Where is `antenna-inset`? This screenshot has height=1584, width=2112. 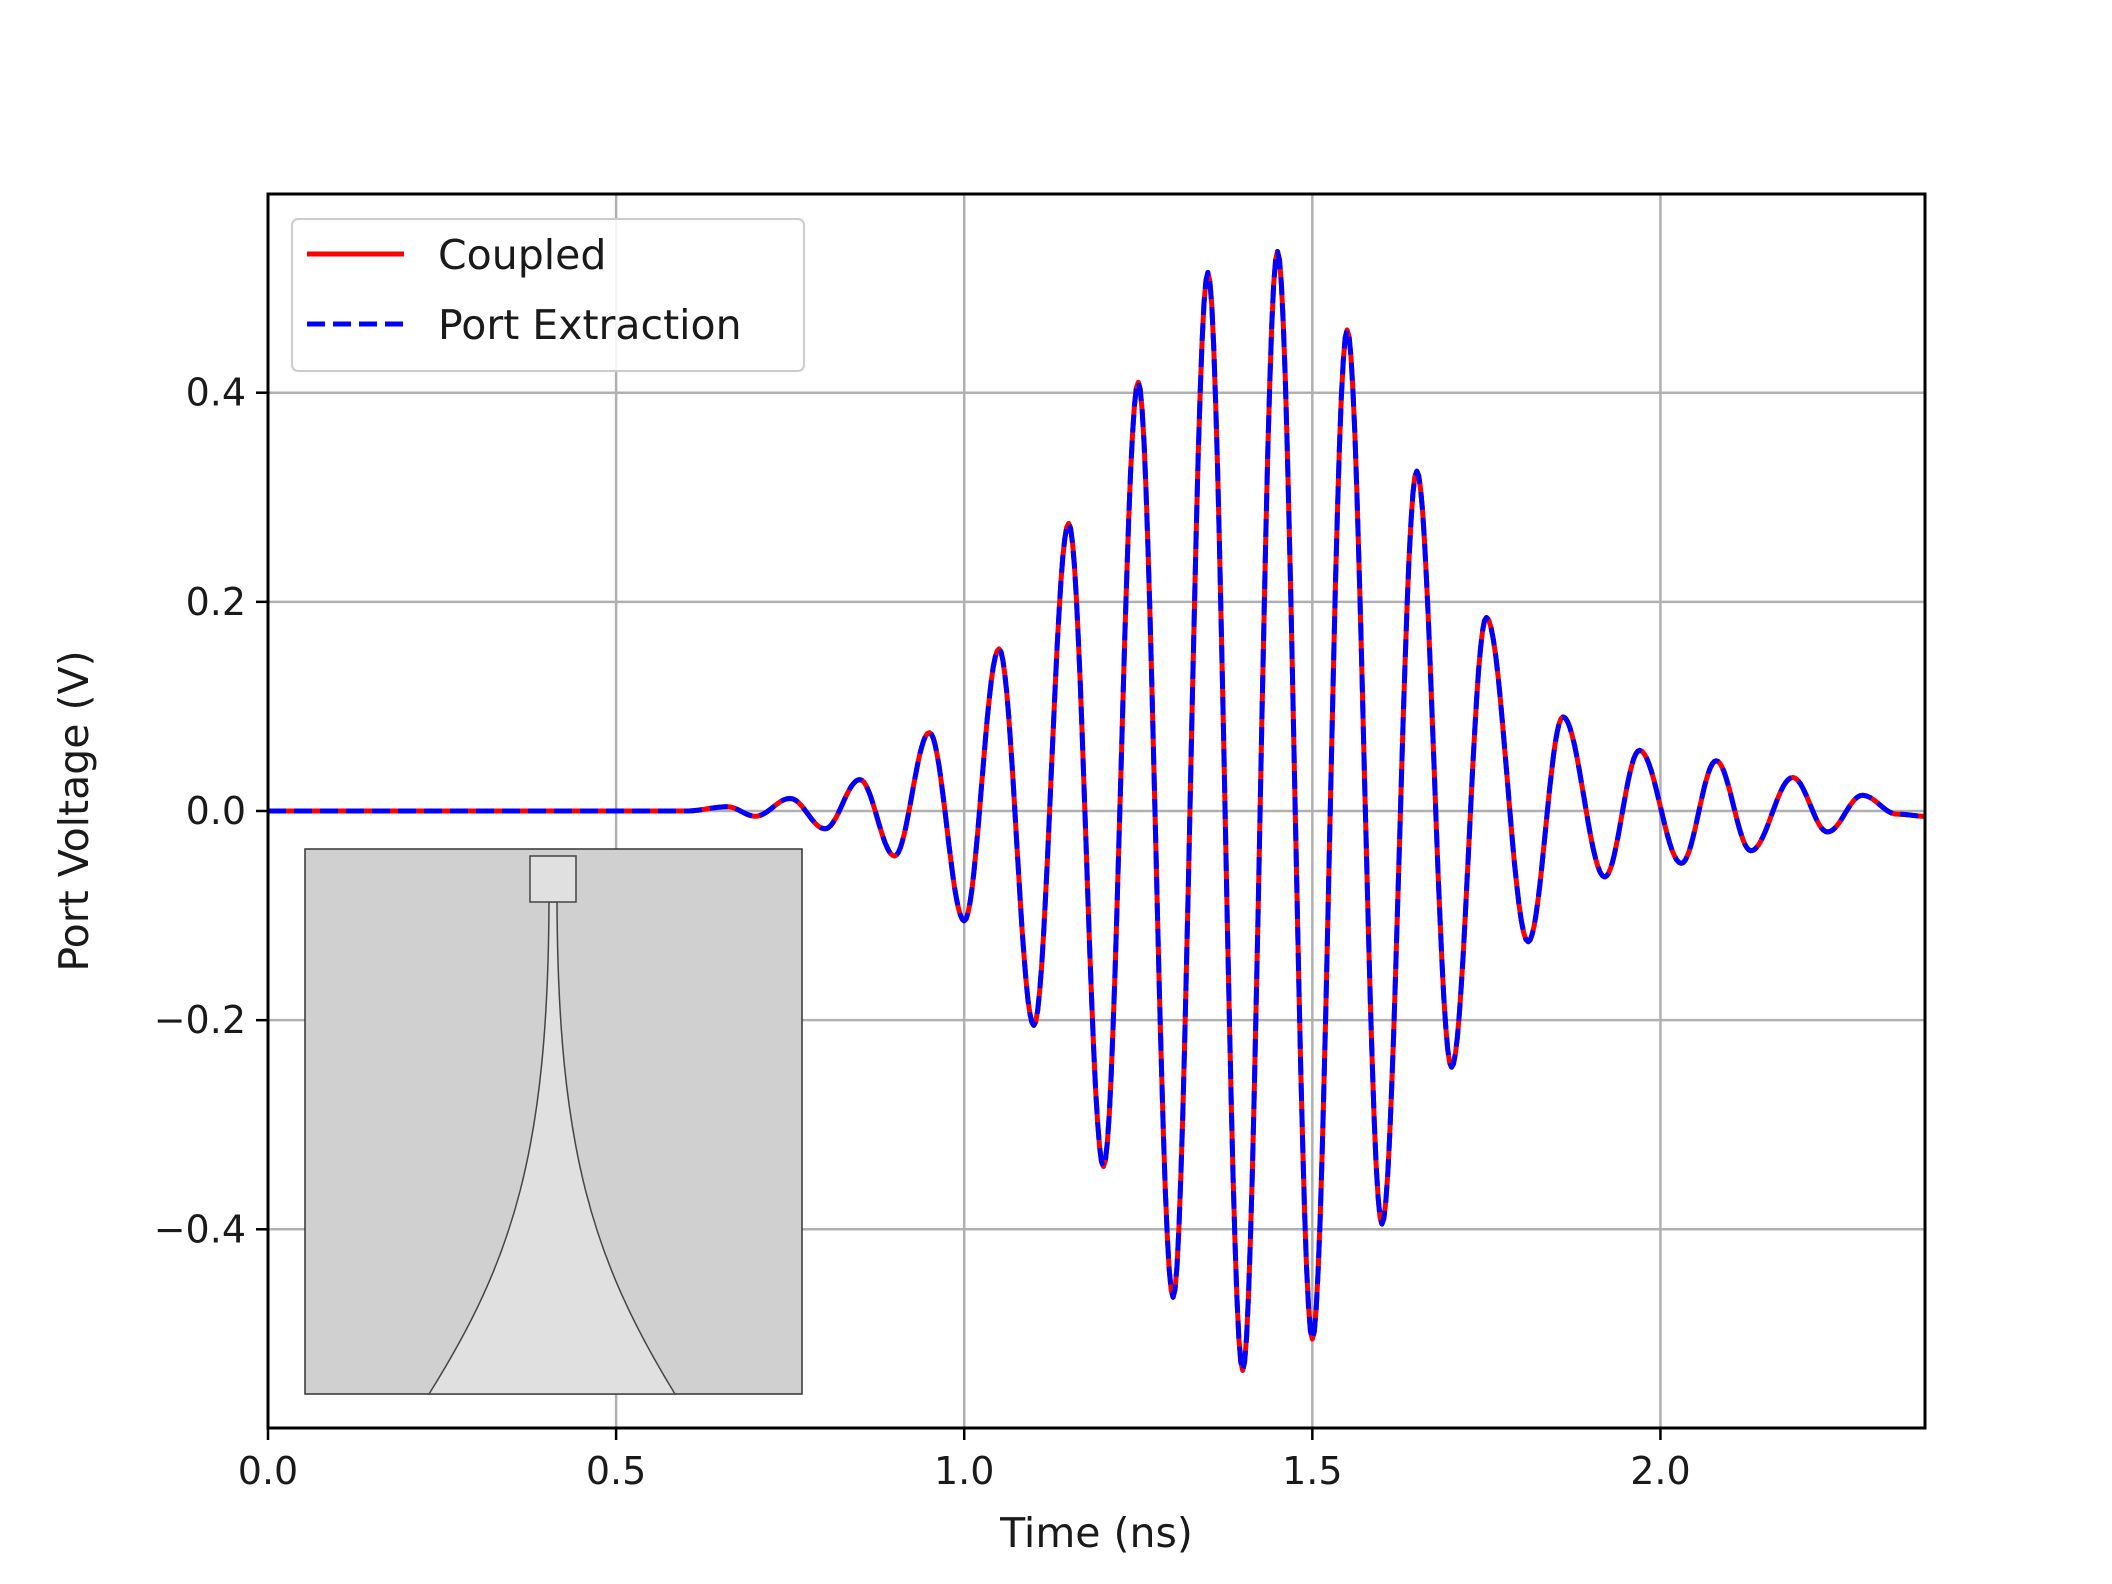
antenna-inset is located at coordinates (553, 1121).